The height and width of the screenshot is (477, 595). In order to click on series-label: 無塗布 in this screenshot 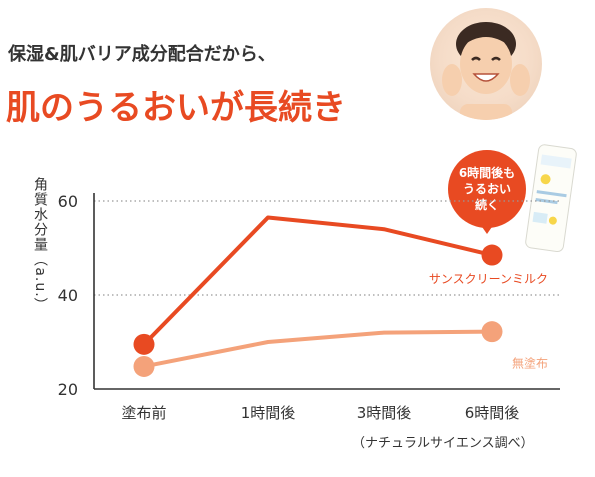, I will do `click(530, 363)`.